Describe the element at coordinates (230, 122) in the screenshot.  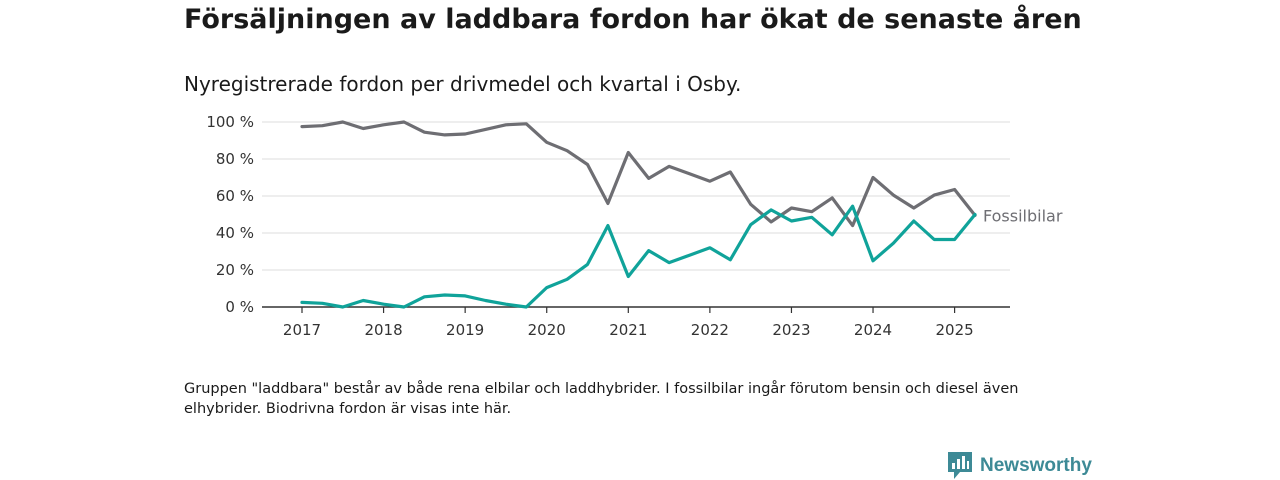
I see `y-tick-label: 100 %` at that location.